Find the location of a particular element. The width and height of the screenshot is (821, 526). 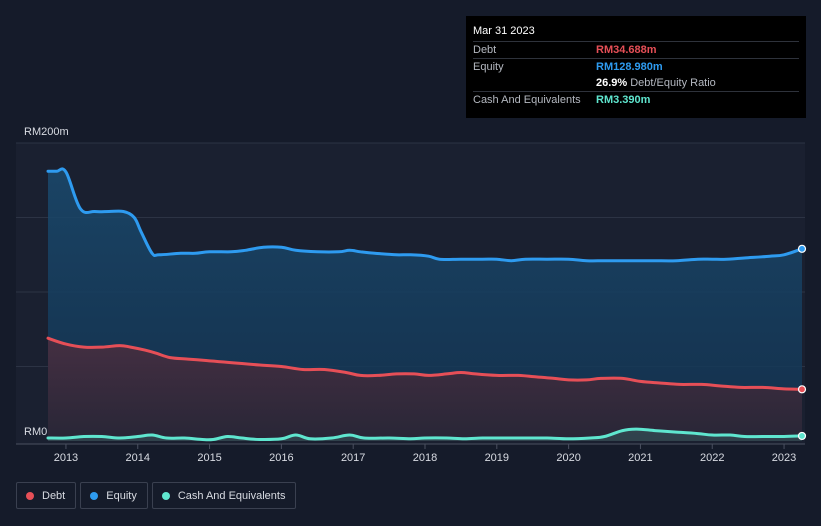

legend-equity-toggle: Equity is located at coordinates (114, 495).